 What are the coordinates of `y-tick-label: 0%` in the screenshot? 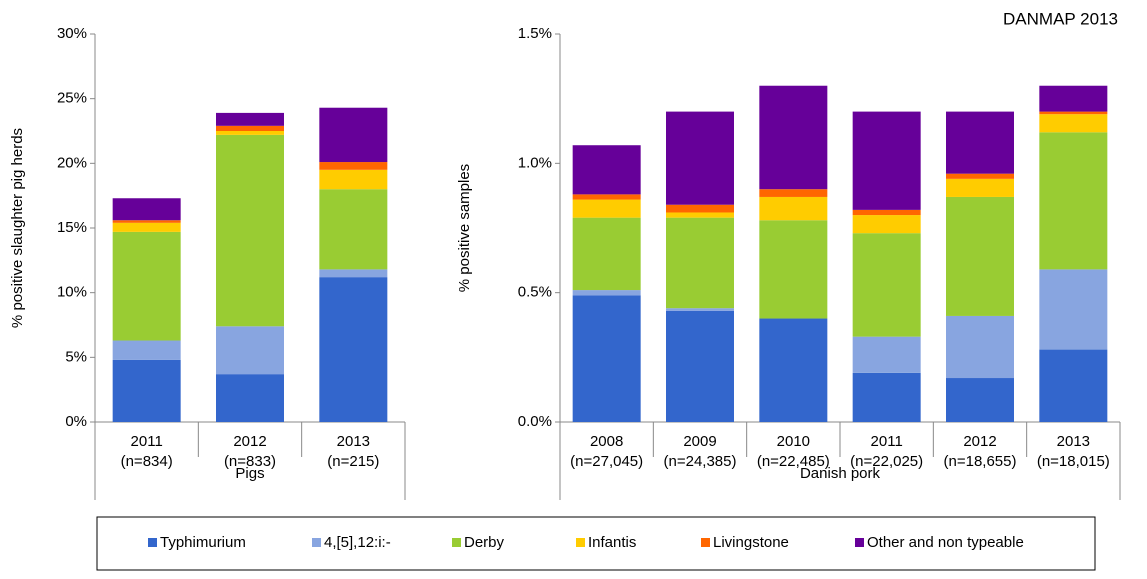 It's located at (76, 421).